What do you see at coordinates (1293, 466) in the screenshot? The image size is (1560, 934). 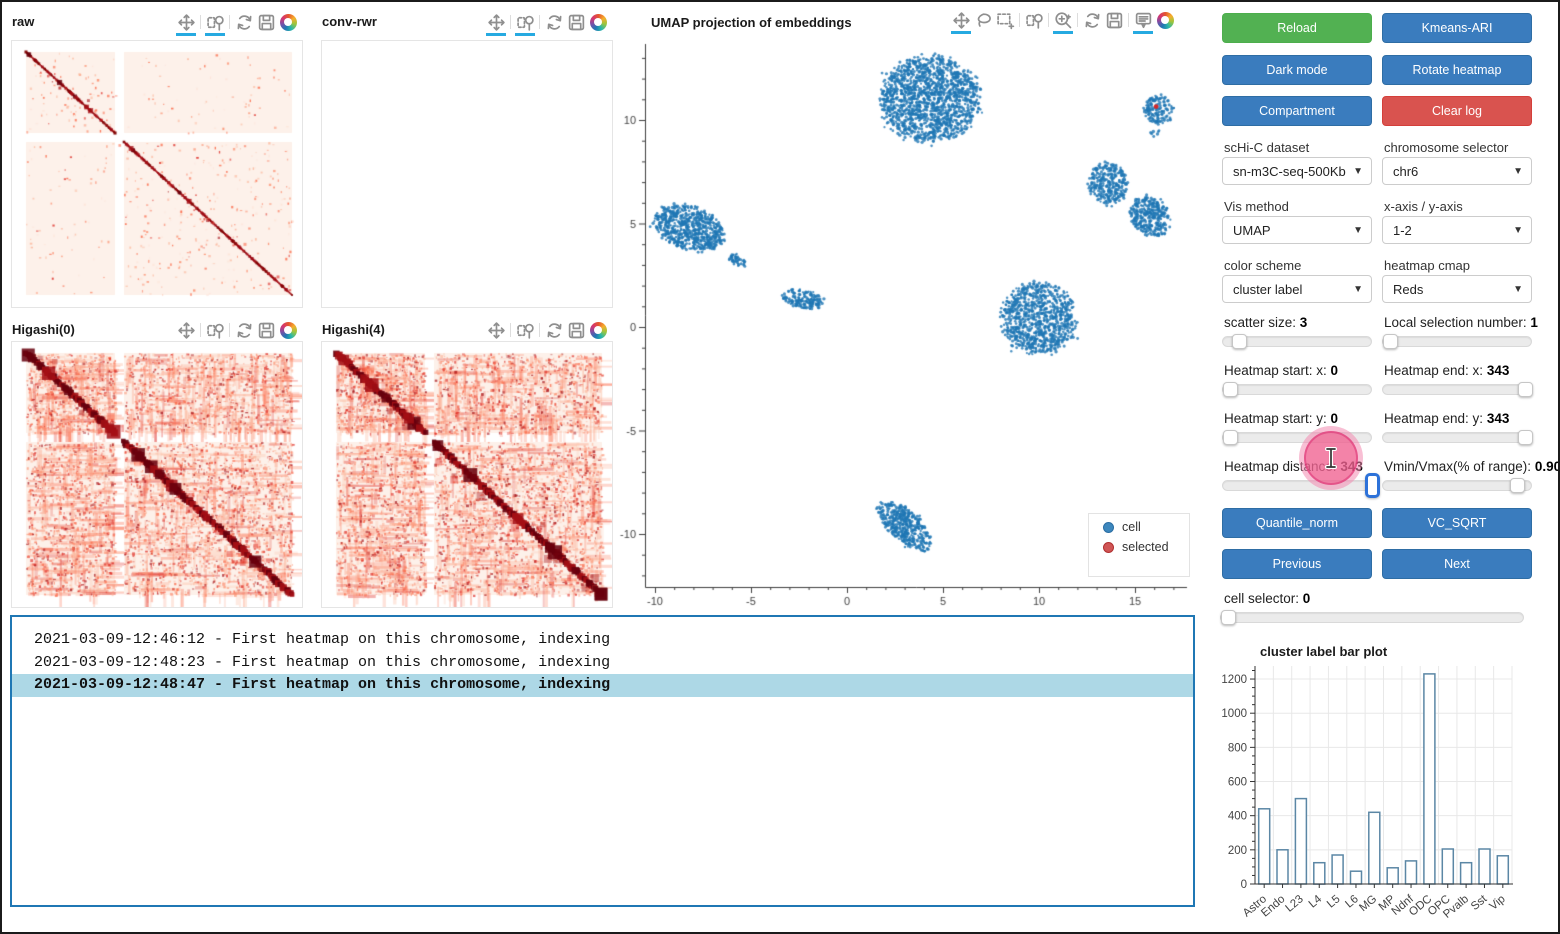 I see `heatmap-distance-slider-label: Heatmap distance: 343` at bounding box center [1293, 466].